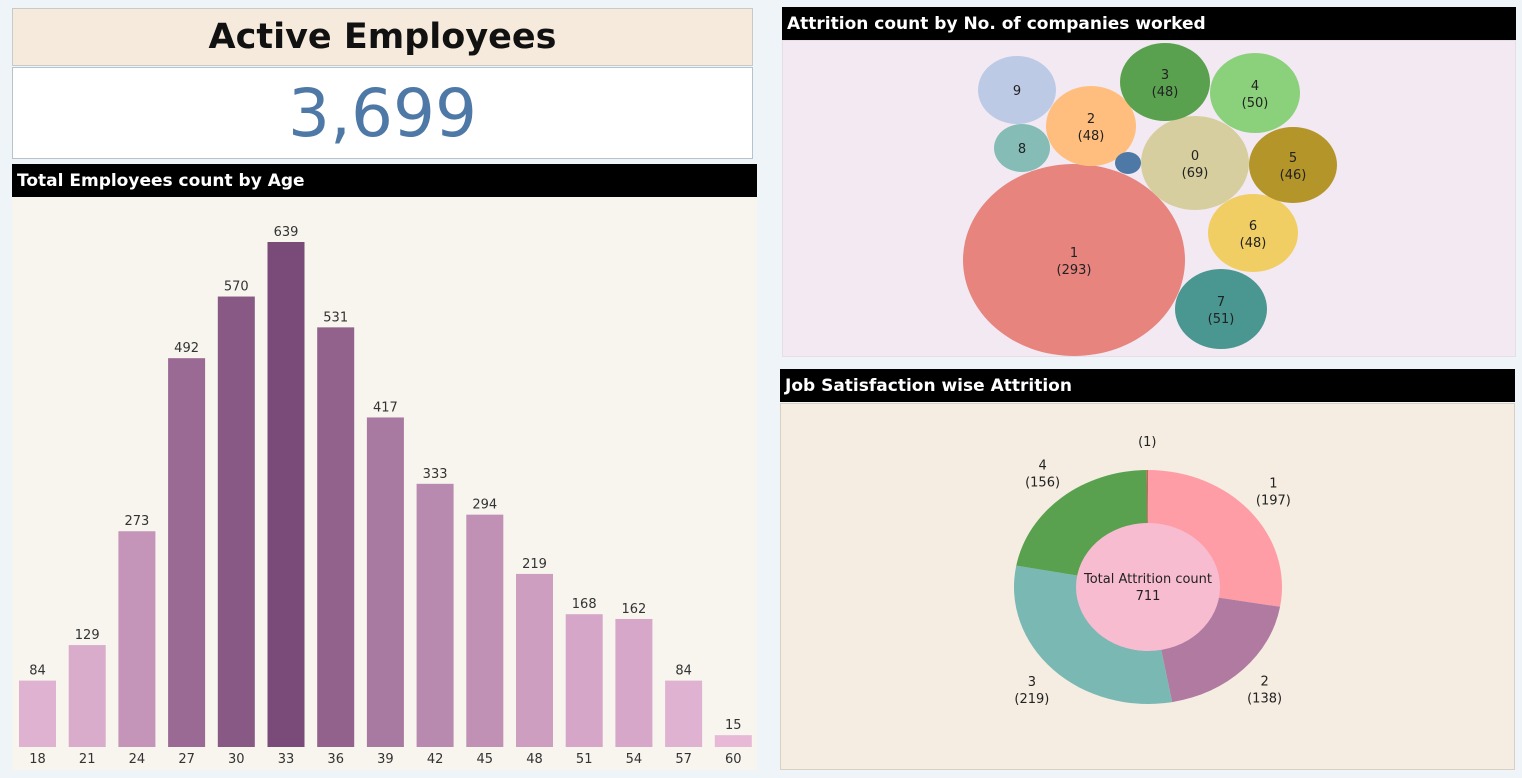 The image size is (1522, 778). I want to click on bubble-1: 1 (293), so click(1074, 260).